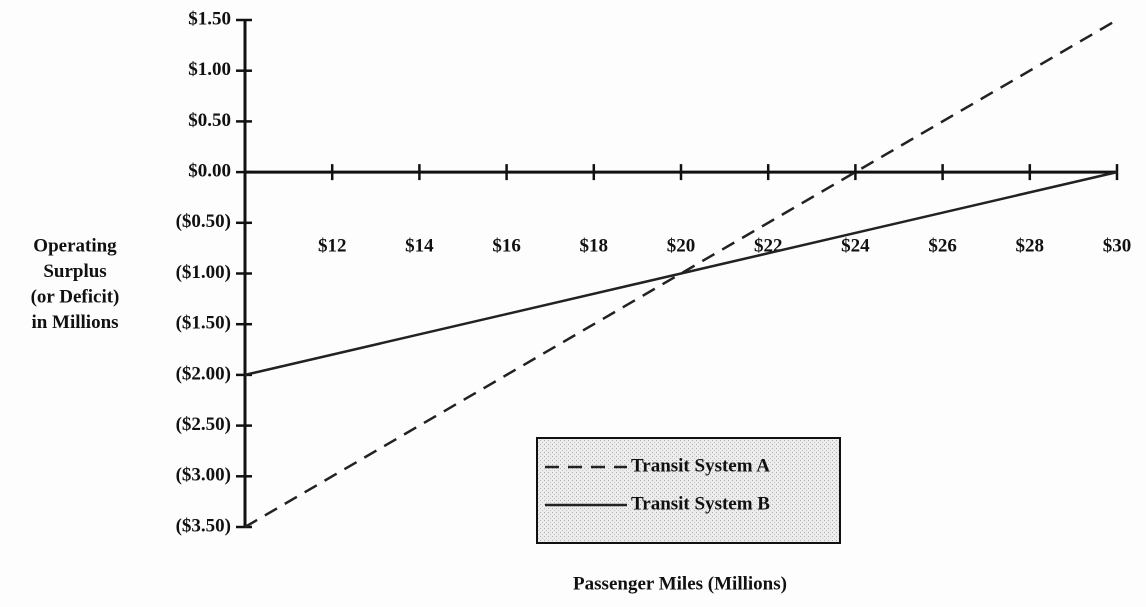 This screenshot has height=607, width=1146. I want to click on y-tick-label: $0.00, so click(209, 170).